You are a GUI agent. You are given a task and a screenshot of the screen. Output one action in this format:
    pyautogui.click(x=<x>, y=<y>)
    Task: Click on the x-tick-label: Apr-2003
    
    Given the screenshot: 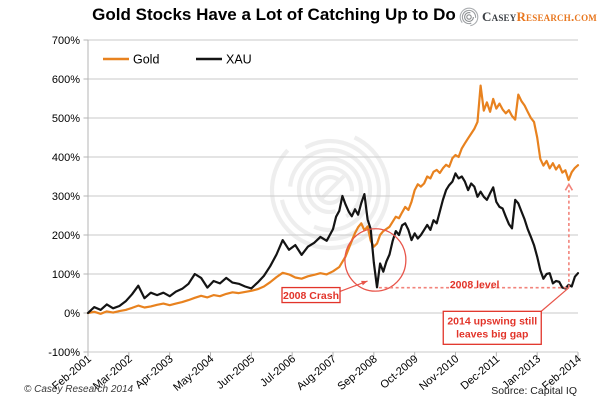 What is the action you would take?
    pyautogui.click(x=154, y=372)
    